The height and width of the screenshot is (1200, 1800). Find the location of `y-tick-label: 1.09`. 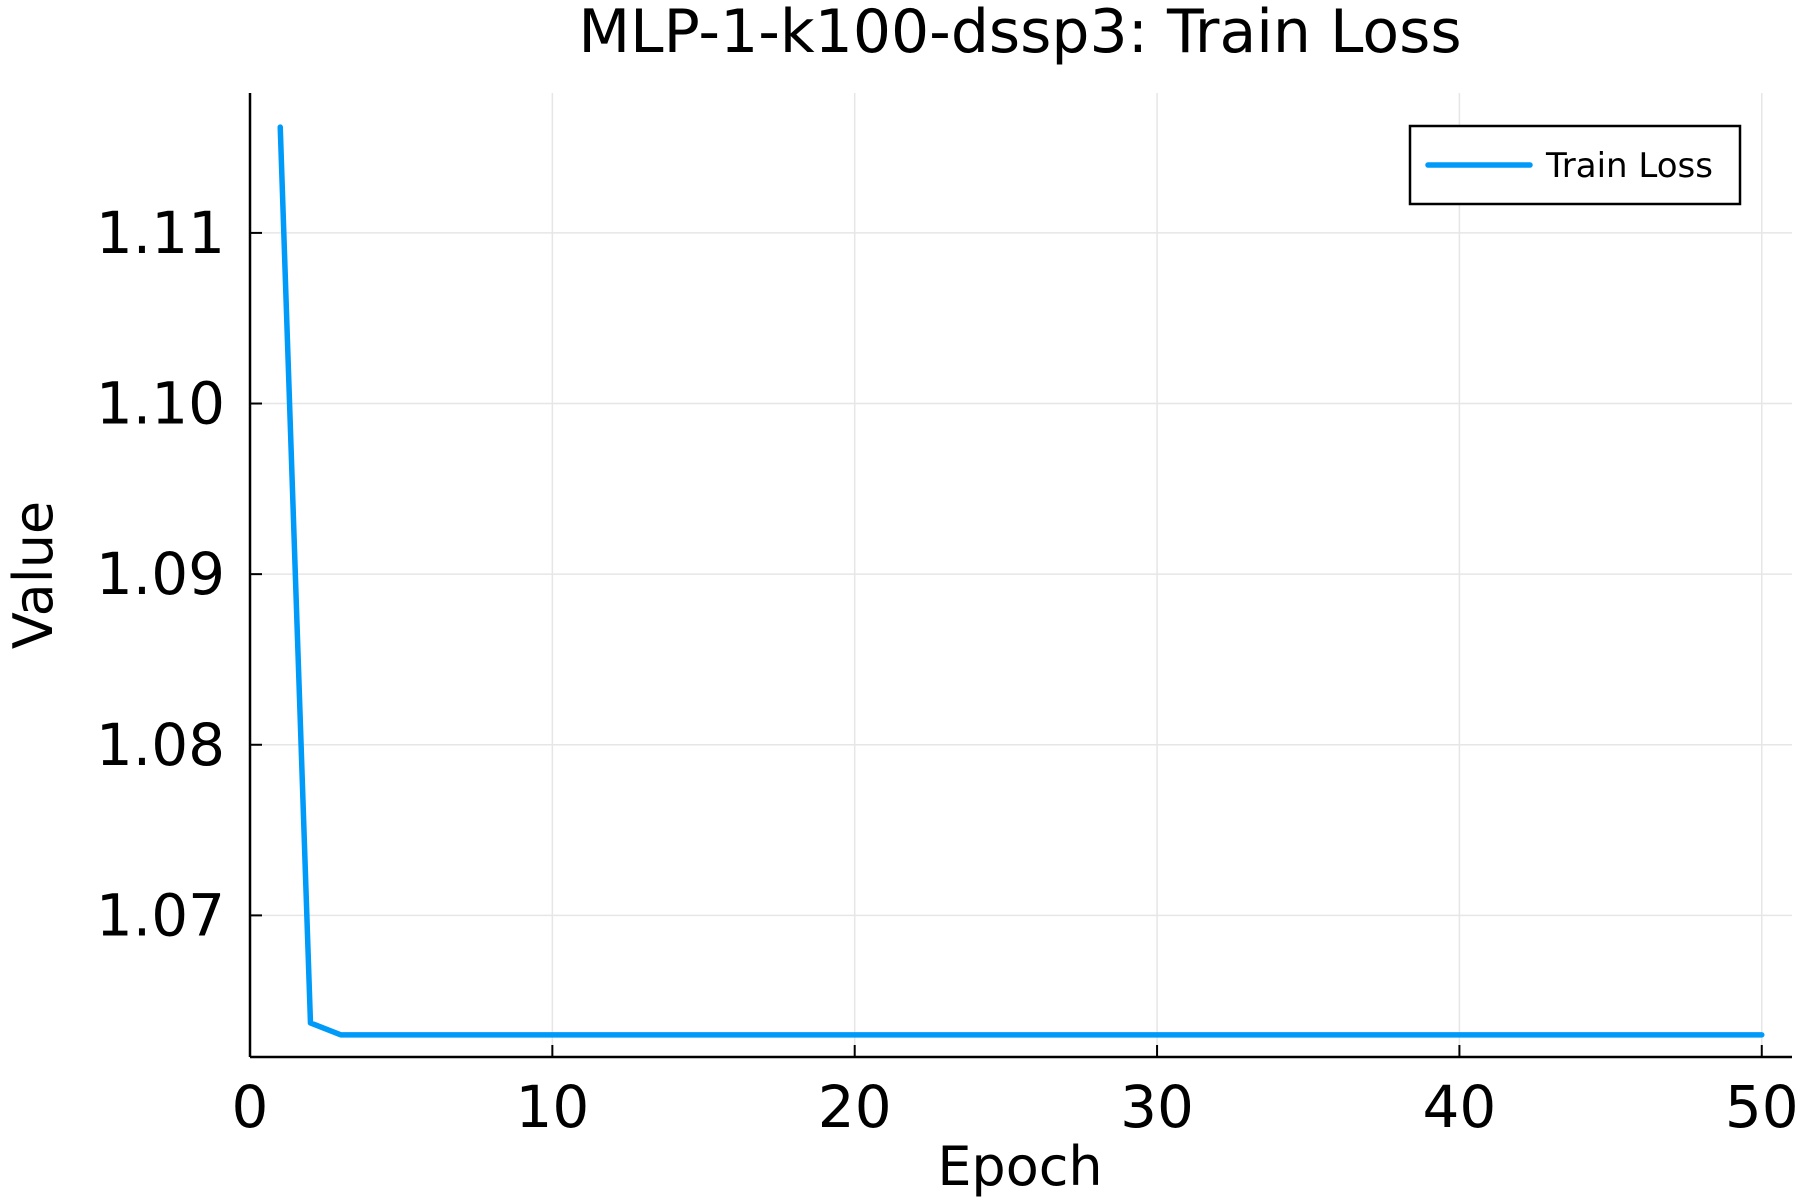

y-tick-label: 1.09 is located at coordinates (160, 574).